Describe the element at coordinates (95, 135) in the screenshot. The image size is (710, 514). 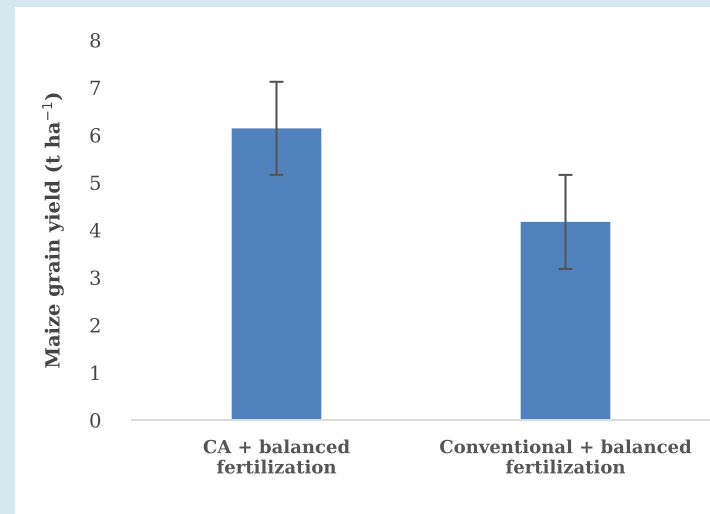
I see `y-tick-label: 6` at that location.